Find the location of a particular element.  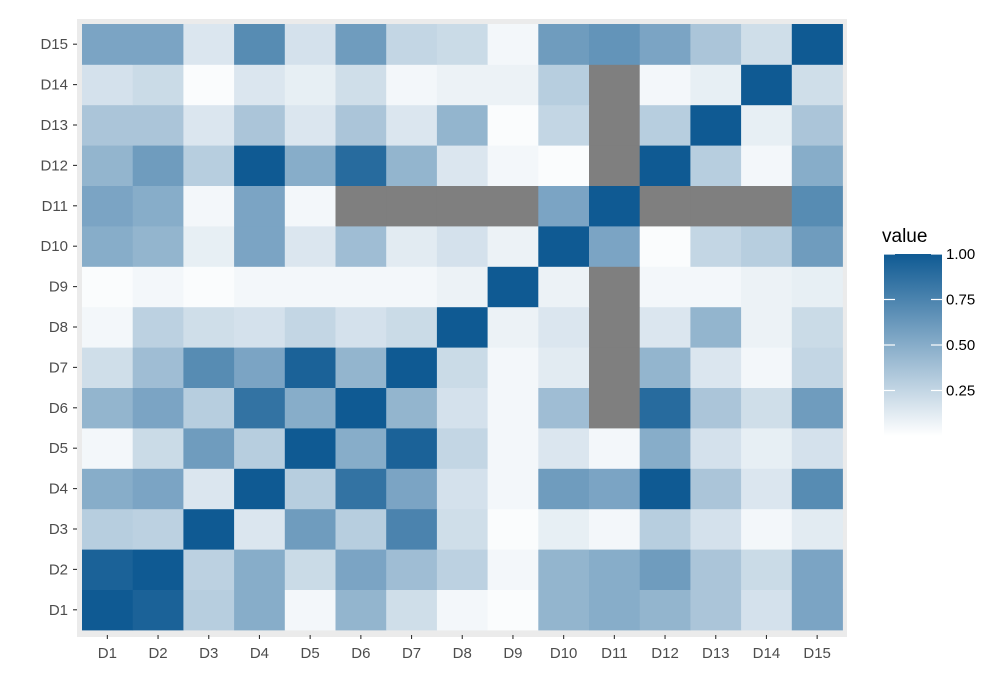

heatmap-cell-d14-d11 is located at coordinates (767, 206).